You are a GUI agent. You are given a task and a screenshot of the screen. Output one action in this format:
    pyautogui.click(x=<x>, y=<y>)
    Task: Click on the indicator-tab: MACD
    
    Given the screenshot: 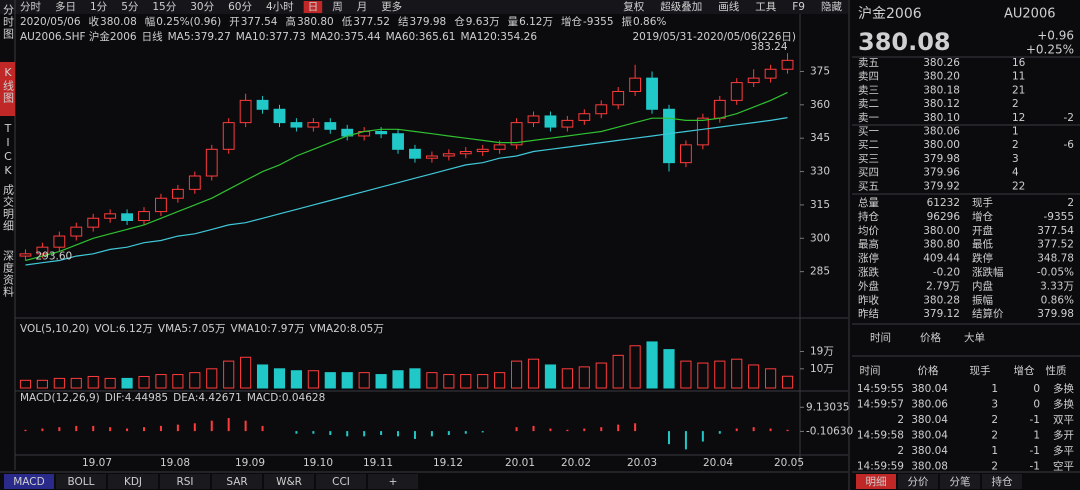 What is the action you would take?
    pyautogui.click(x=28, y=482)
    